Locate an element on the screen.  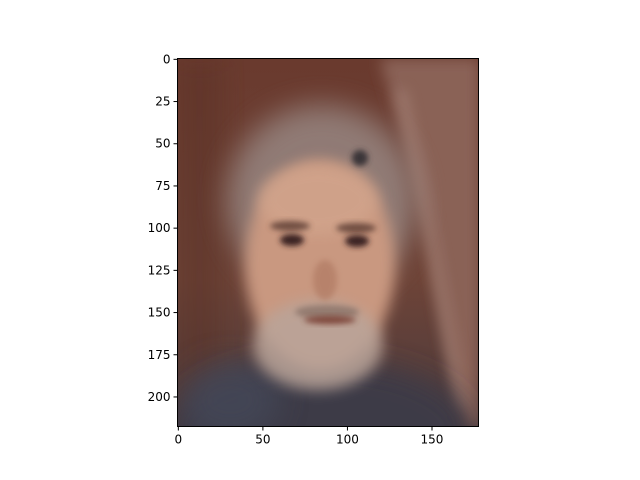
left-eye is located at coordinates (292, 240).